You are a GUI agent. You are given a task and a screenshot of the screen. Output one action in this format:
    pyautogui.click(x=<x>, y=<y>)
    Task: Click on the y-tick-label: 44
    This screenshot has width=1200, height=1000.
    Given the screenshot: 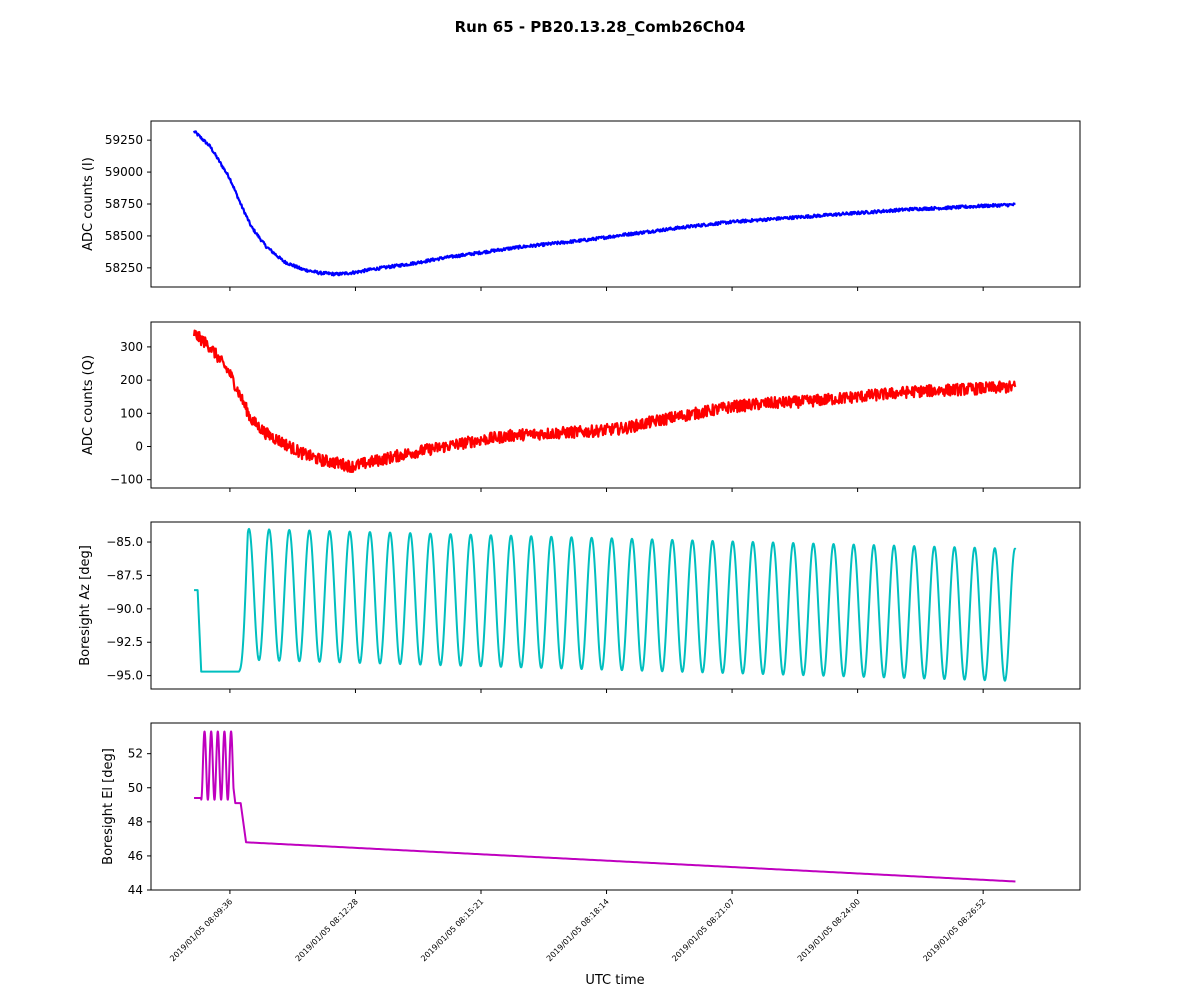 What is the action you would take?
    pyautogui.click(x=135, y=890)
    